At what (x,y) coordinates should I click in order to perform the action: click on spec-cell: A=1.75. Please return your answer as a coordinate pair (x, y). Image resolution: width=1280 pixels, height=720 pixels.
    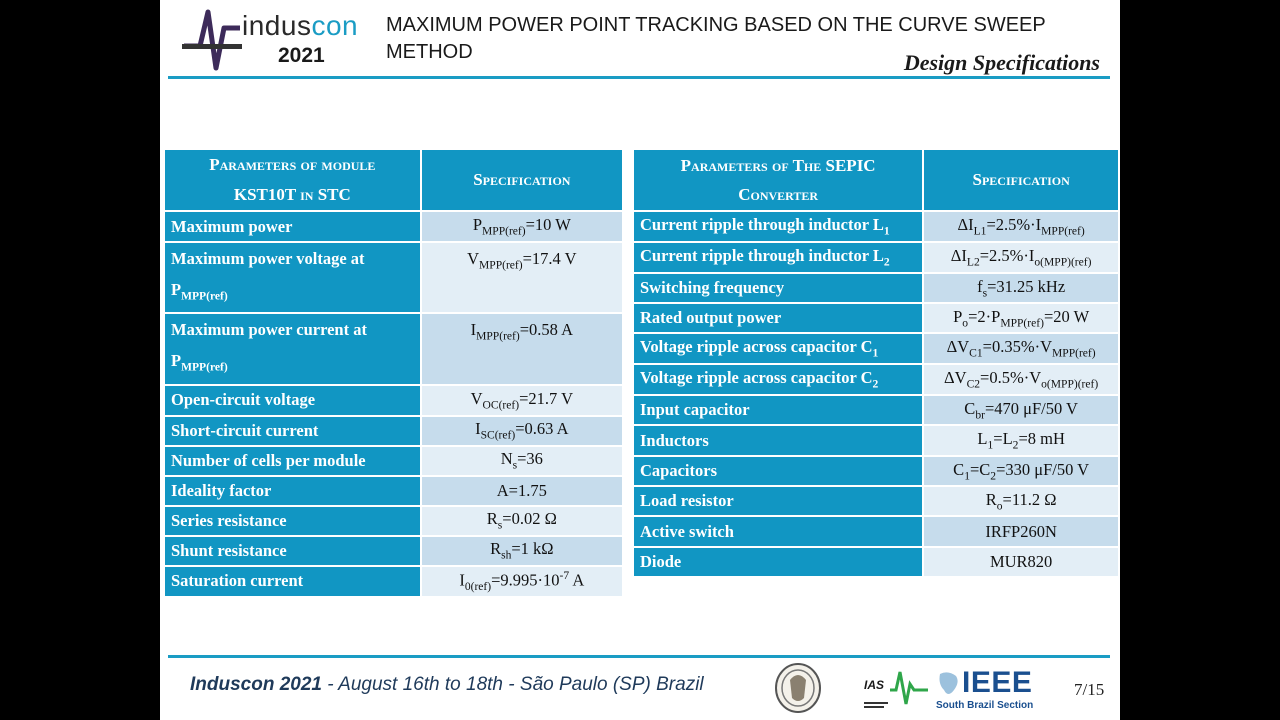
    Looking at the image, I should click on (522, 490).